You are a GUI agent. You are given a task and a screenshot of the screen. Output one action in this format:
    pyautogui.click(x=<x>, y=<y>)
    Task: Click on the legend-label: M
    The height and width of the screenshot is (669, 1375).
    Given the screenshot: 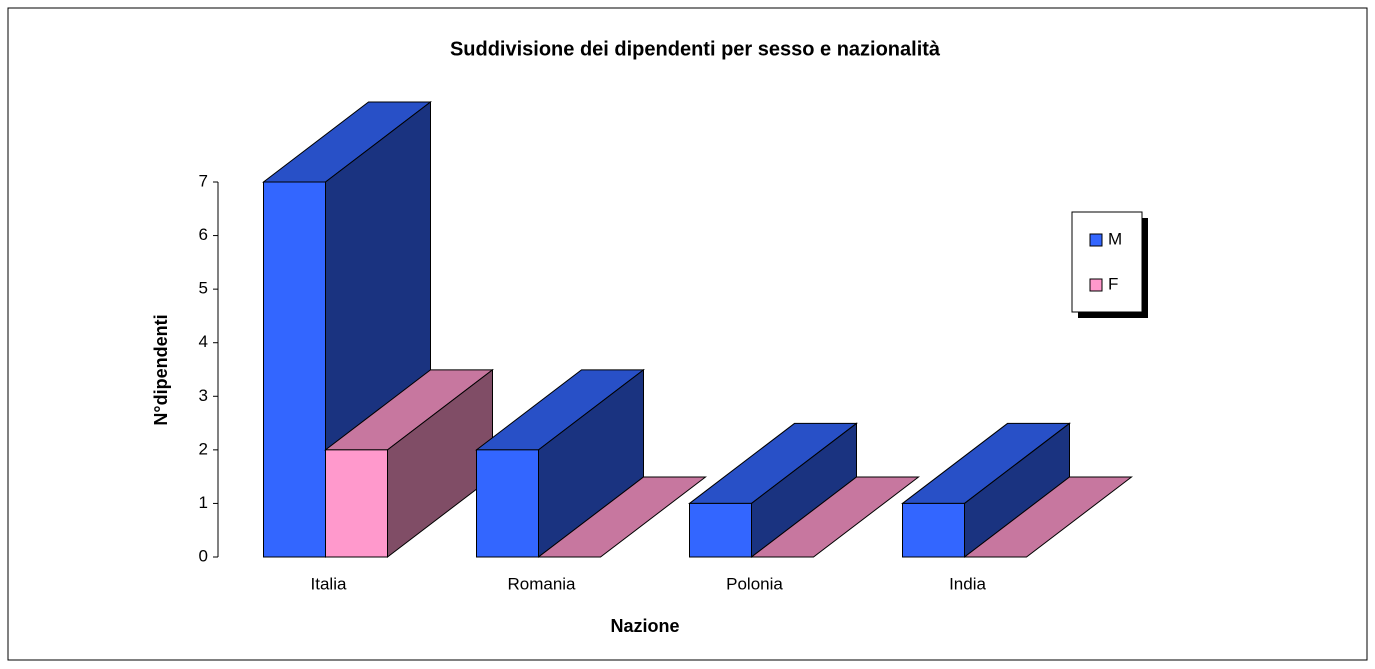 What is the action you would take?
    pyautogui.click(x=1115, y=238)
    